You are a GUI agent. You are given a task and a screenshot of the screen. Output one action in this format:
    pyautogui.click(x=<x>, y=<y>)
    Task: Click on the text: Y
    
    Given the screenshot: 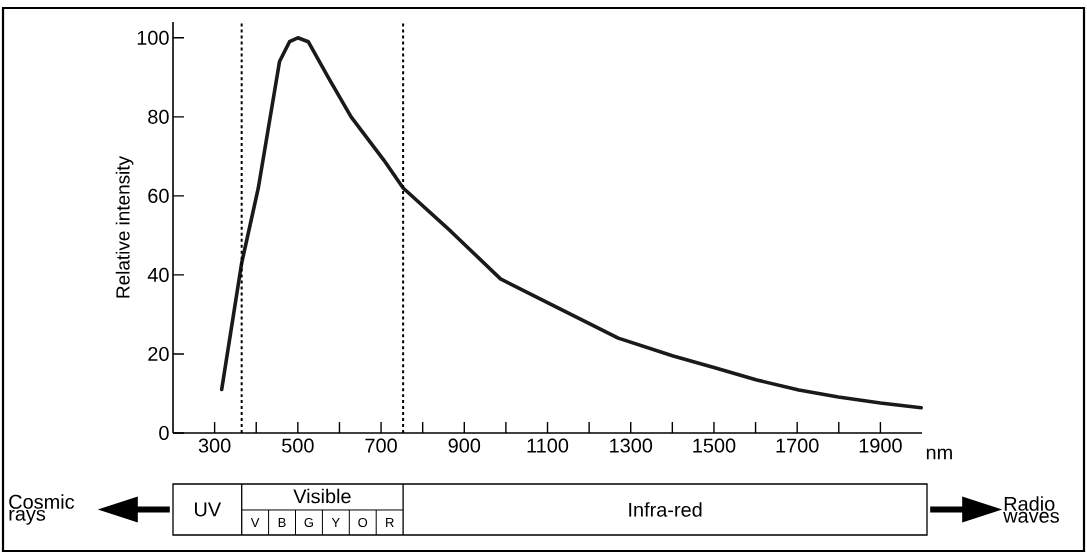 What is the action you would take?
    pyautogui.click(x=335, y=522)
    